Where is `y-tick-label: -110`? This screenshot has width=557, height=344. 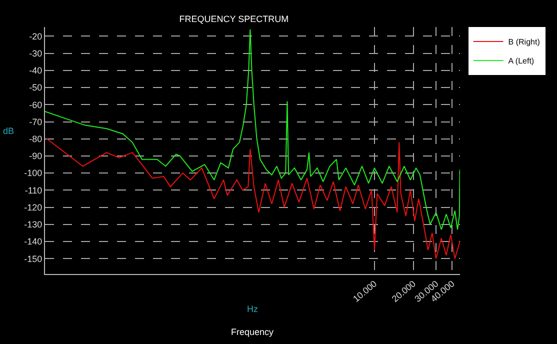 y-tick-label: -110 is located at coordinates (33, 190).